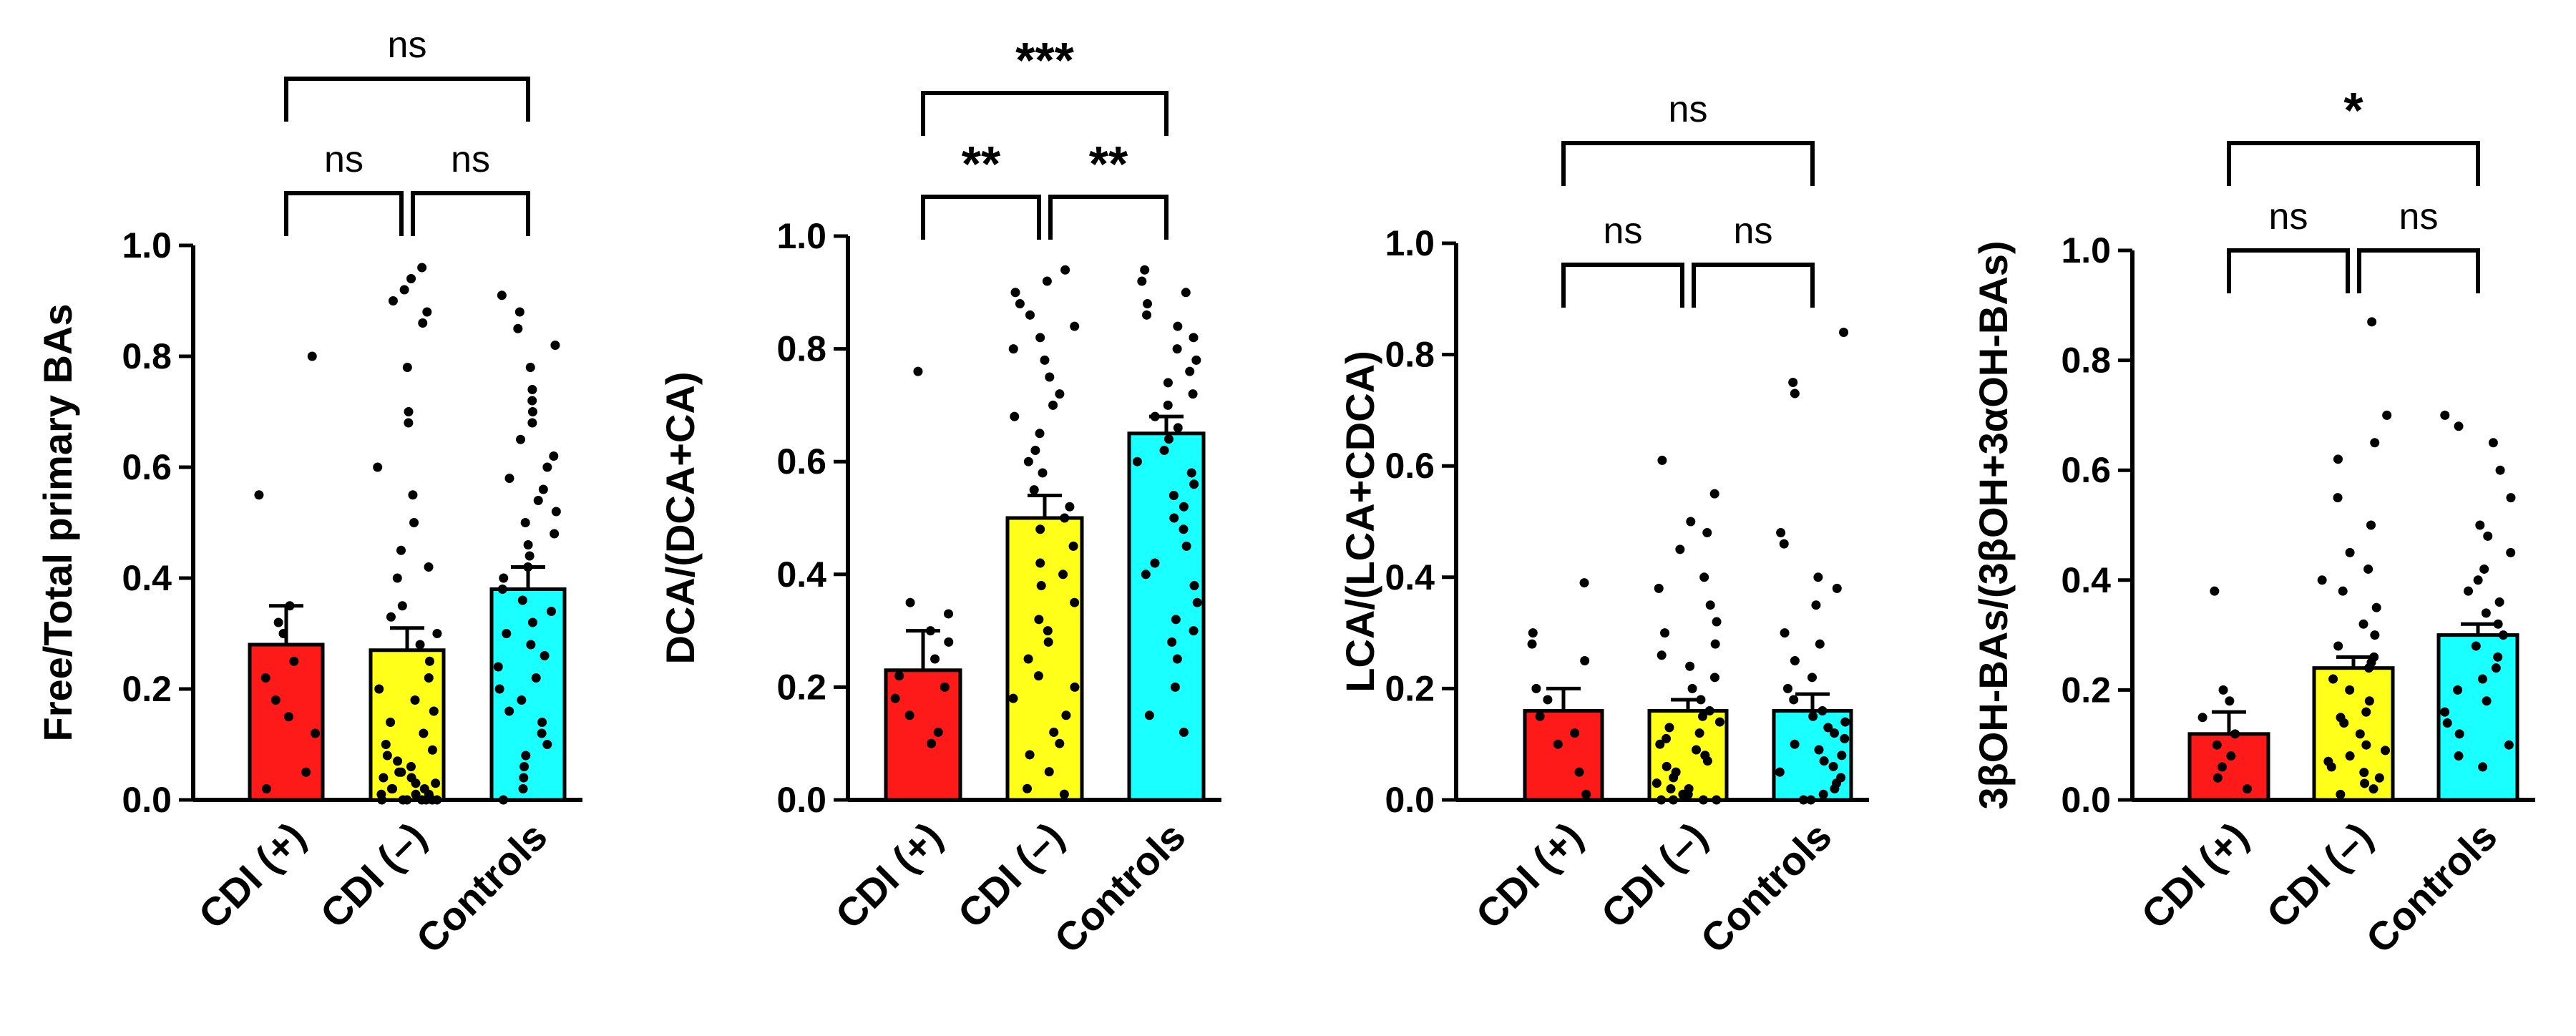 The width and height of the screenshot is (2576, 1036). What do you see at coordinates (1119, 888) in the screenshot?
I see `category-label: Controls` at bounding box center [1119, 888].